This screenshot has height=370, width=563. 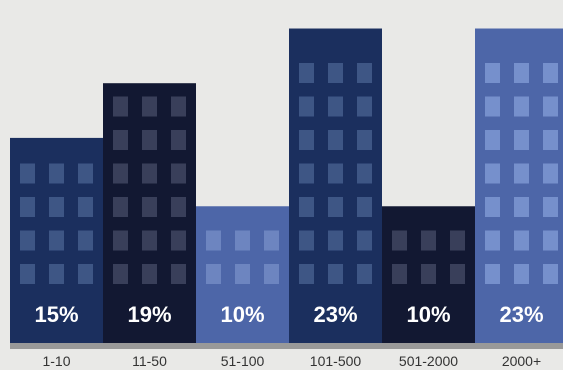 What do you see at coordinates (149, 361) in the screenshot?
I see `x-tick-label: 11-50` at bounding box center [149, 361].